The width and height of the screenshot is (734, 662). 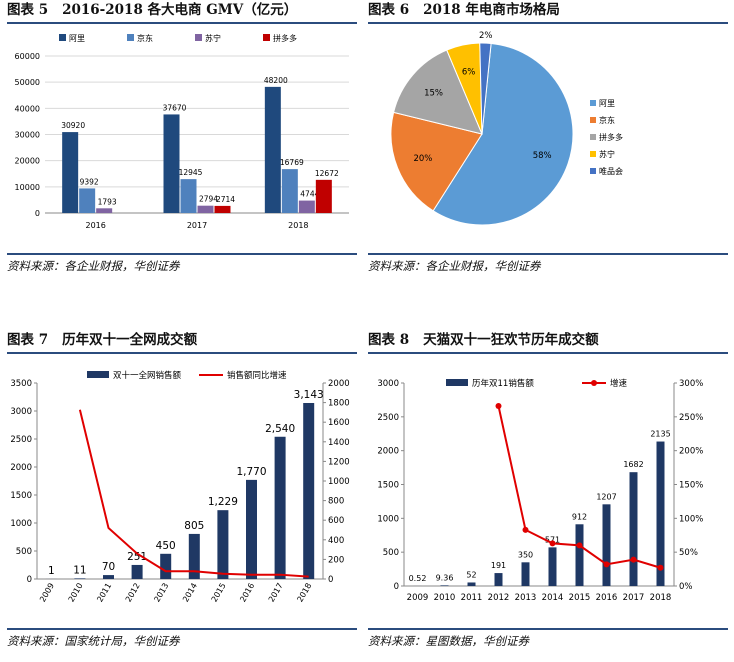 What do you see at coordinates (339, 482) in the screenshot?
I see `y-tick-label-right: 1000` at bounding box center [339, 482].